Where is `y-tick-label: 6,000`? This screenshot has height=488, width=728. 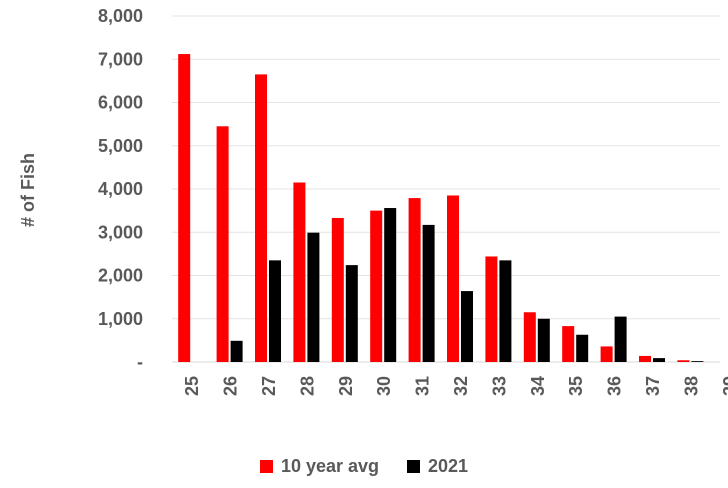
y-tick-label: 6,000 is located at coordinates (120, 103).